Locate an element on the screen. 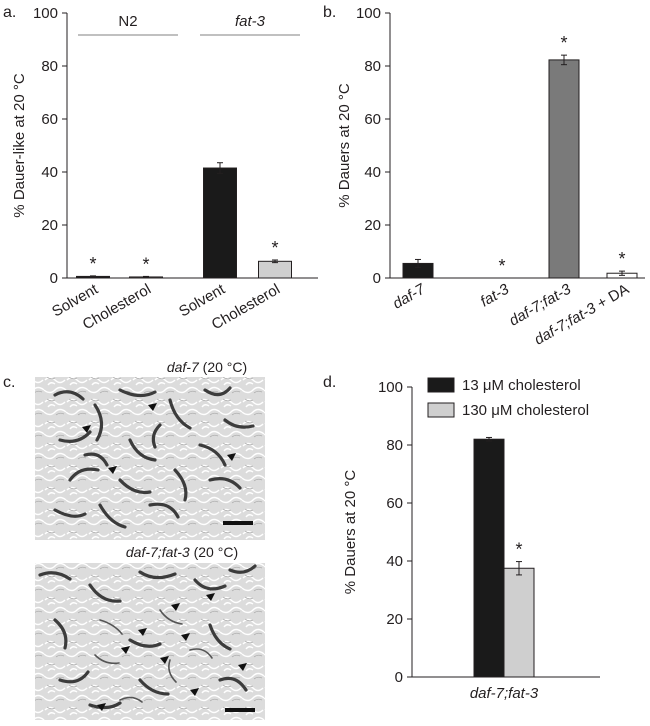 This screenshot has width=650, height=726. panel-label-d: d. is located at coordinates (329, 382).